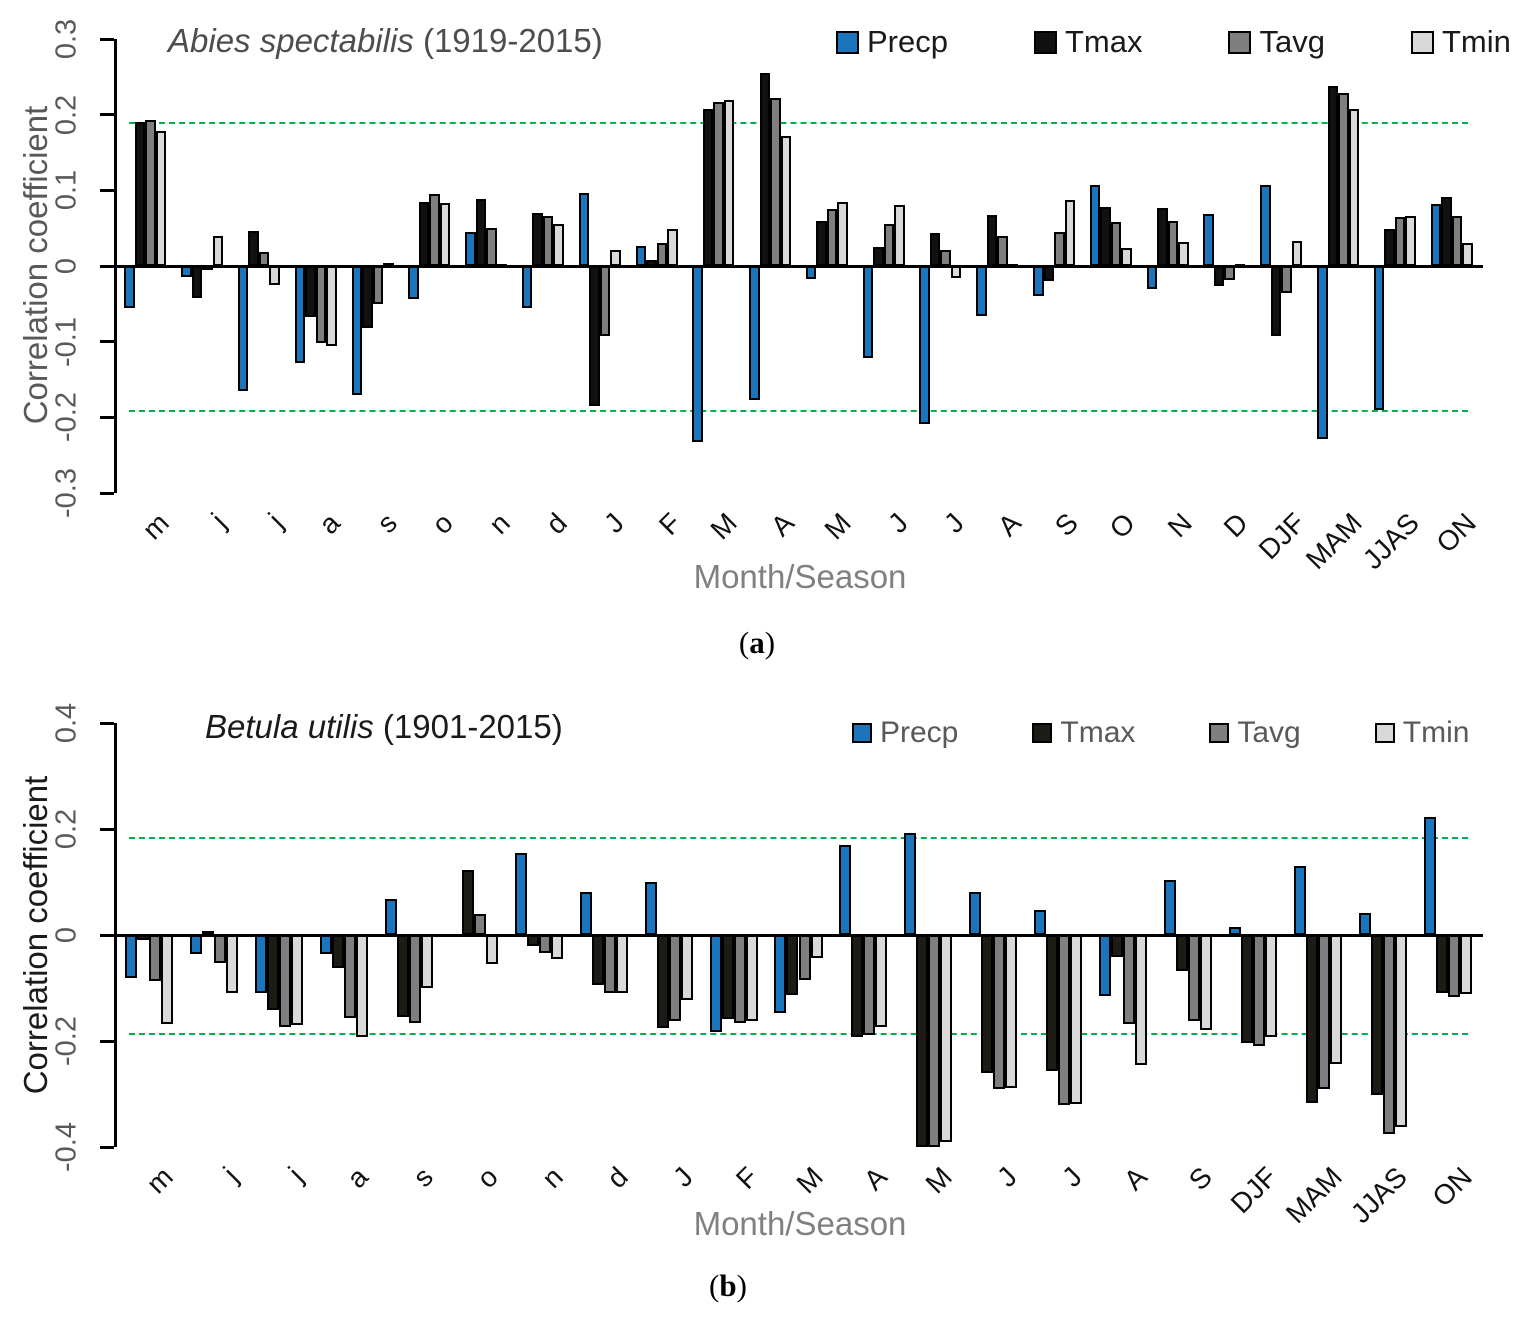  I want to click on bar-tmin-O, so click(1126, 256).